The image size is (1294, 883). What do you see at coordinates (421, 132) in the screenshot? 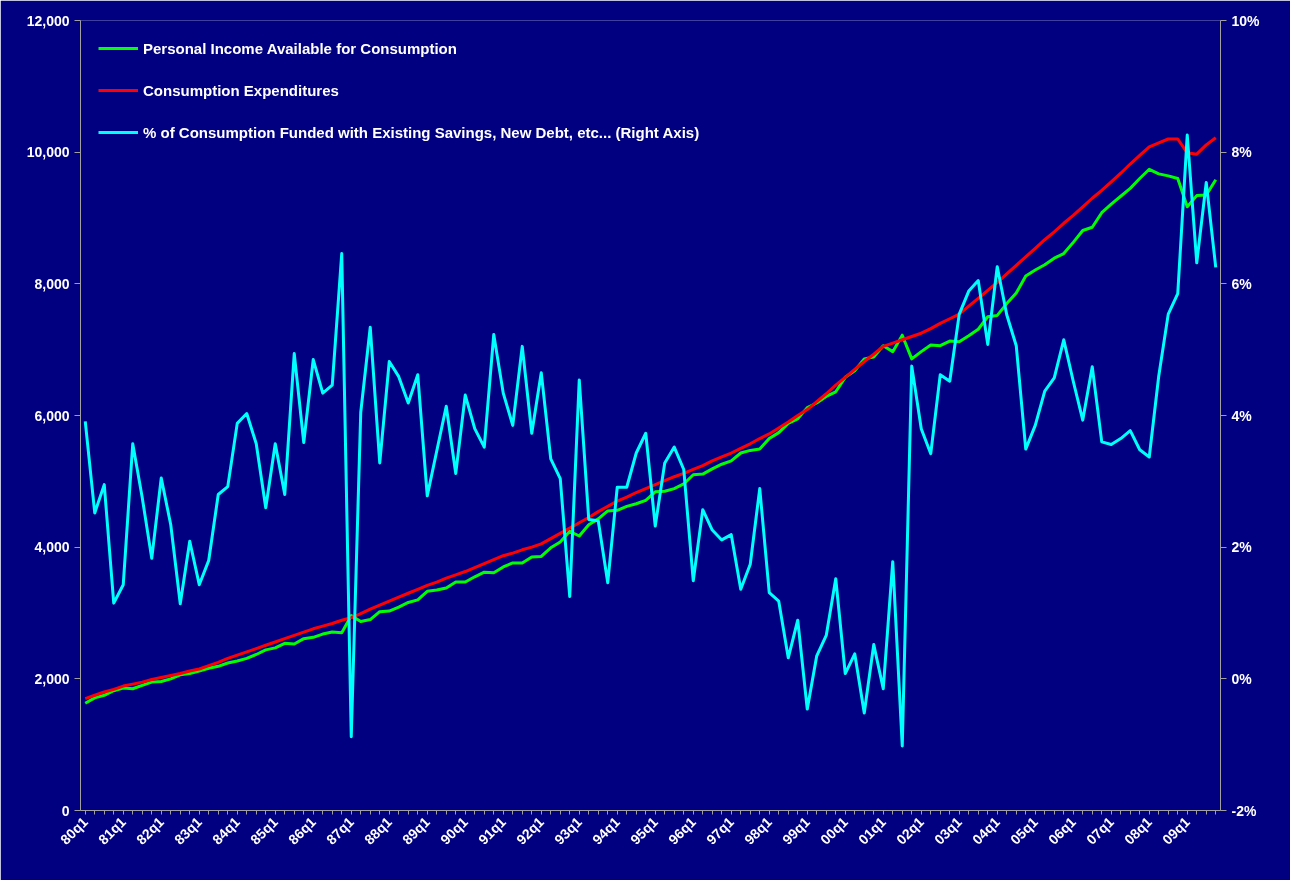
I see `legend-label: % of Consumption Funded with Existing Savings, New Debt, etc... (Right Axis)` at bounding box center [421, 132].